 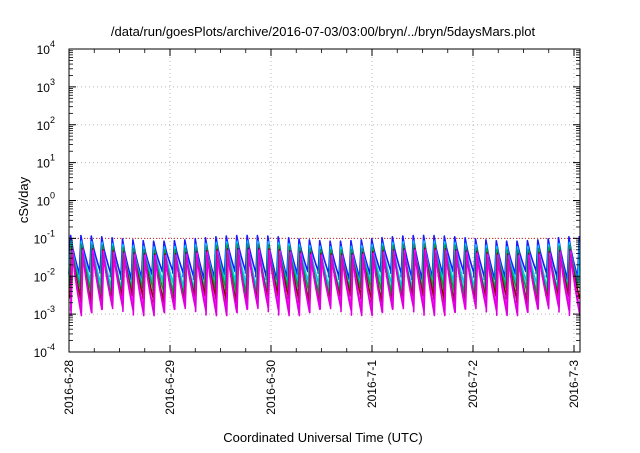 What do you see at coordinates (325, 284) in the screenshot?
I see `series-line` at bounding box center [325, 284].